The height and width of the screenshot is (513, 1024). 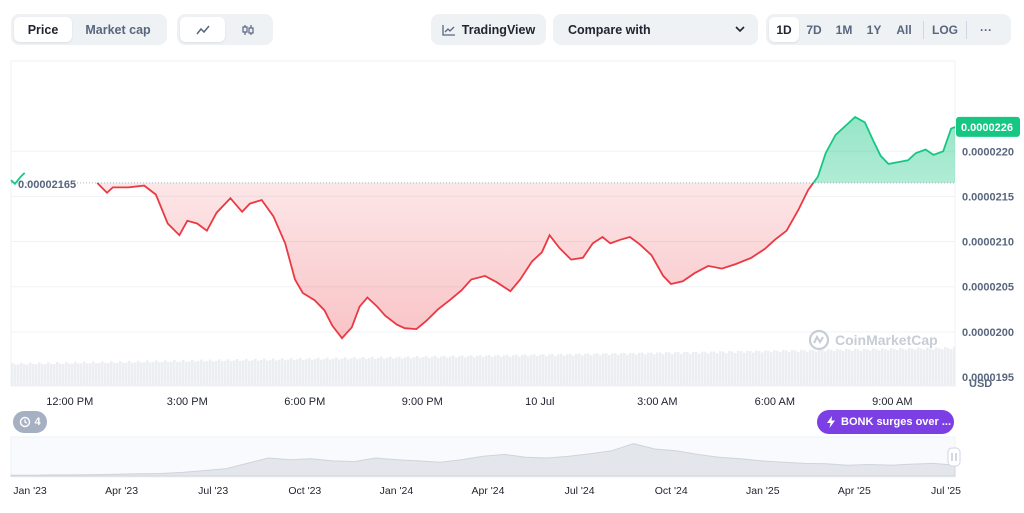 I want to click on tab-price: Price, so click(x=43, y=29).